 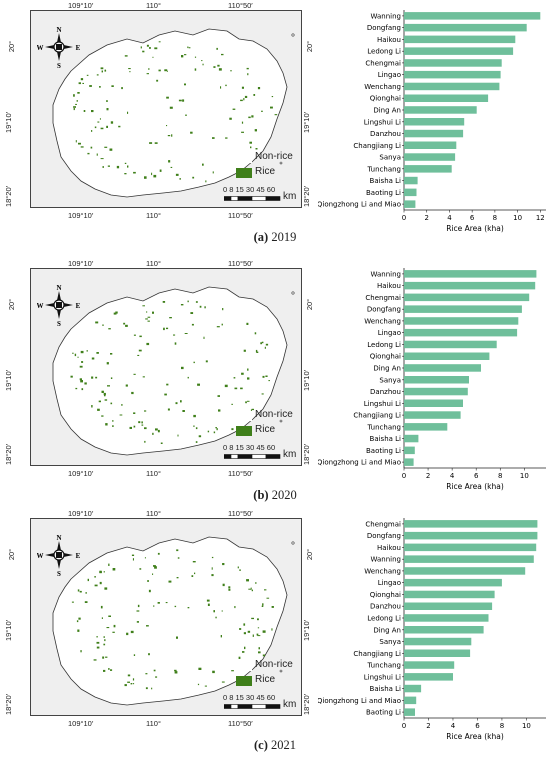 I want to click on category-label: Tunchang, so click(x=383, y=427).